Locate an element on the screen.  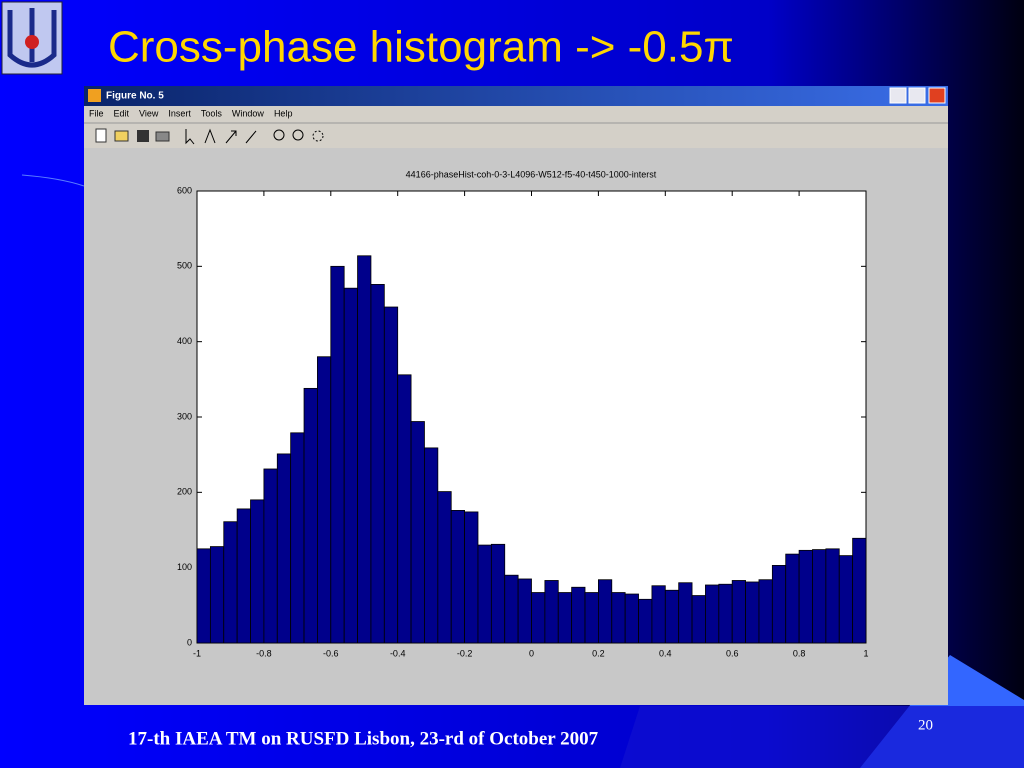
close-button is located at coordinates (937, 95).